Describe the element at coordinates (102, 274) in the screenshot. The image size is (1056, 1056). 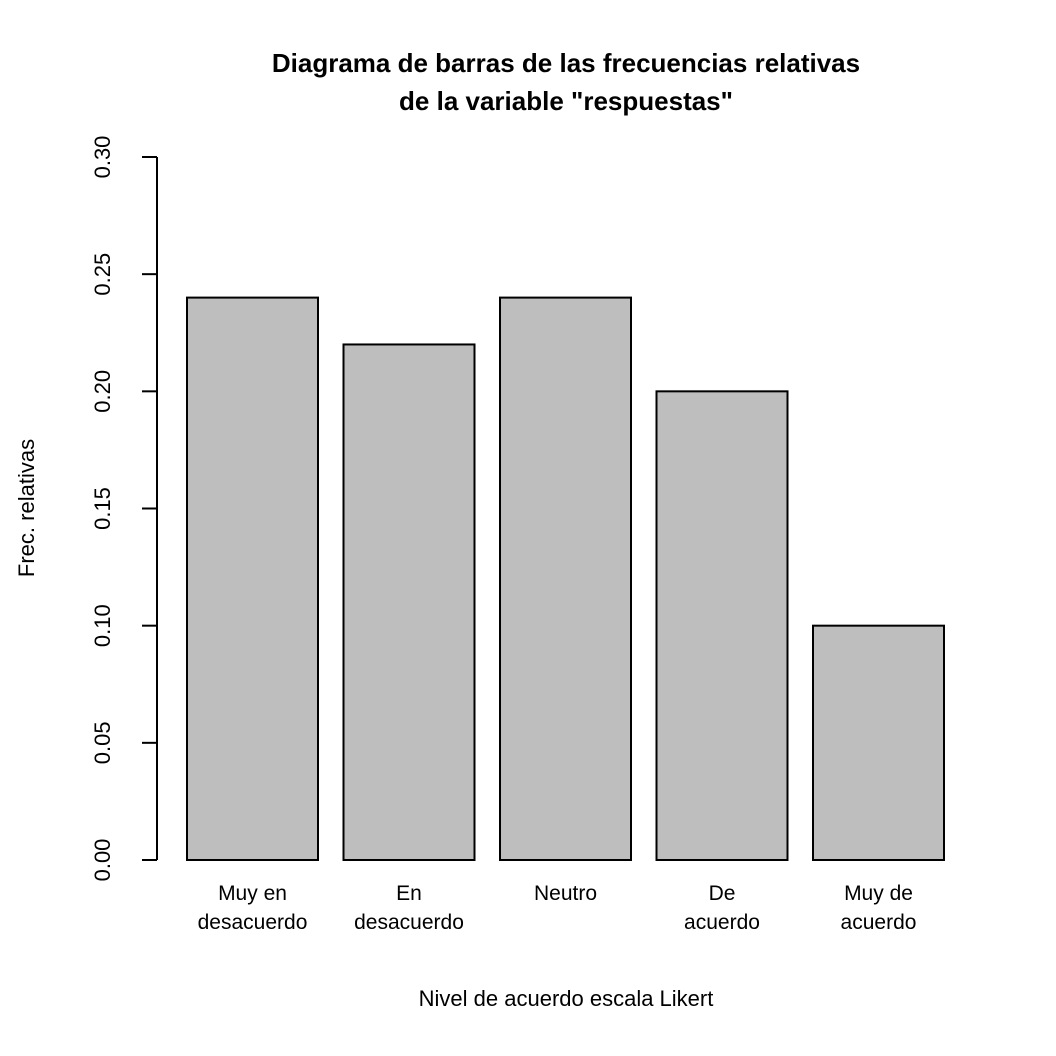
I see `y-tick-label: 0.25` at that location.